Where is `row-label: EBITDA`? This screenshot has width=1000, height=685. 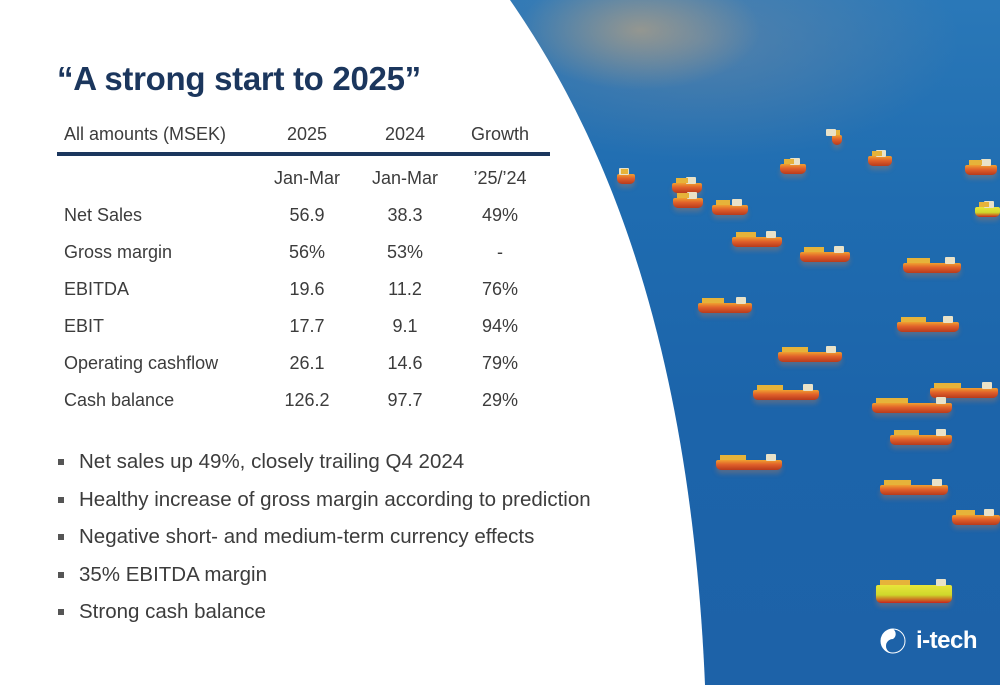 row-label: EBITDA is located at coordinates (97, 289).